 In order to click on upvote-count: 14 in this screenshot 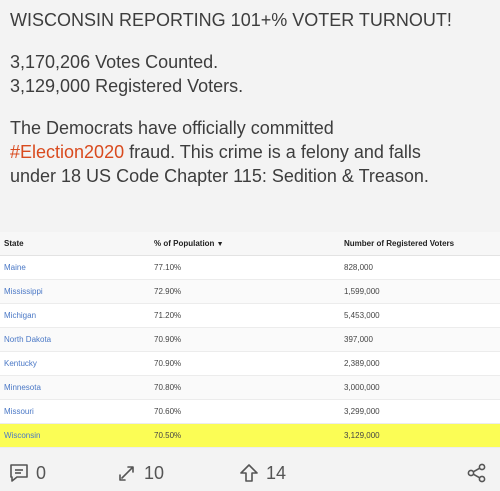, I will do `click(276, 472)`.